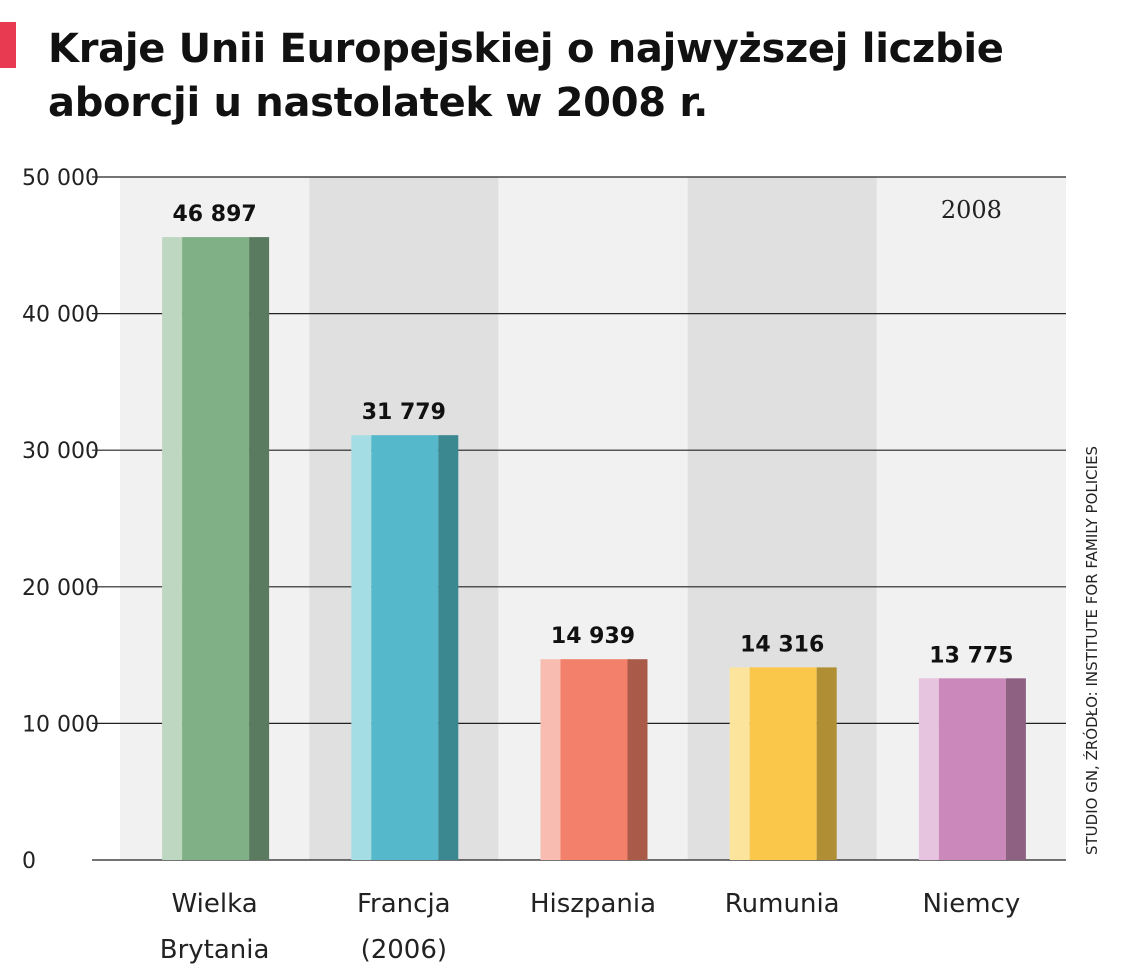 The height and width of the screenshot is (969, 1124). Describe the element at coordinates (60, 724) in the screenshot. I see `y-tick-label: 10 000` at that location.